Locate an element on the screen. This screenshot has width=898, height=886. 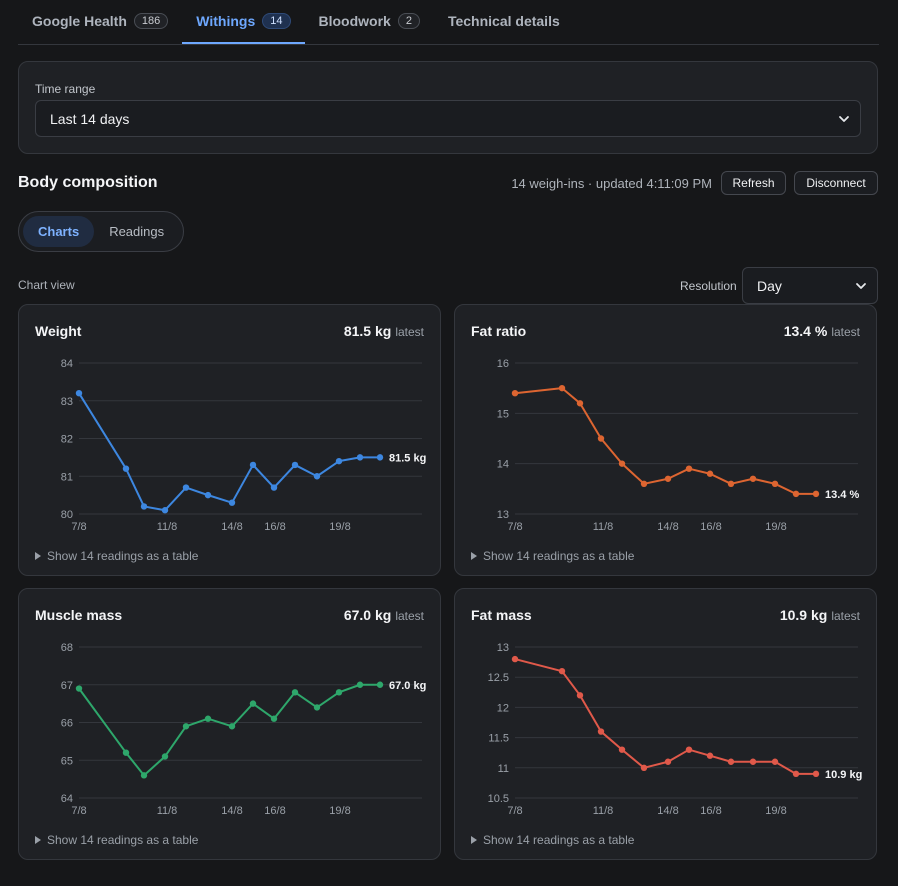
latest-value: 13.4 % latest is located at coordinates (822, 331).